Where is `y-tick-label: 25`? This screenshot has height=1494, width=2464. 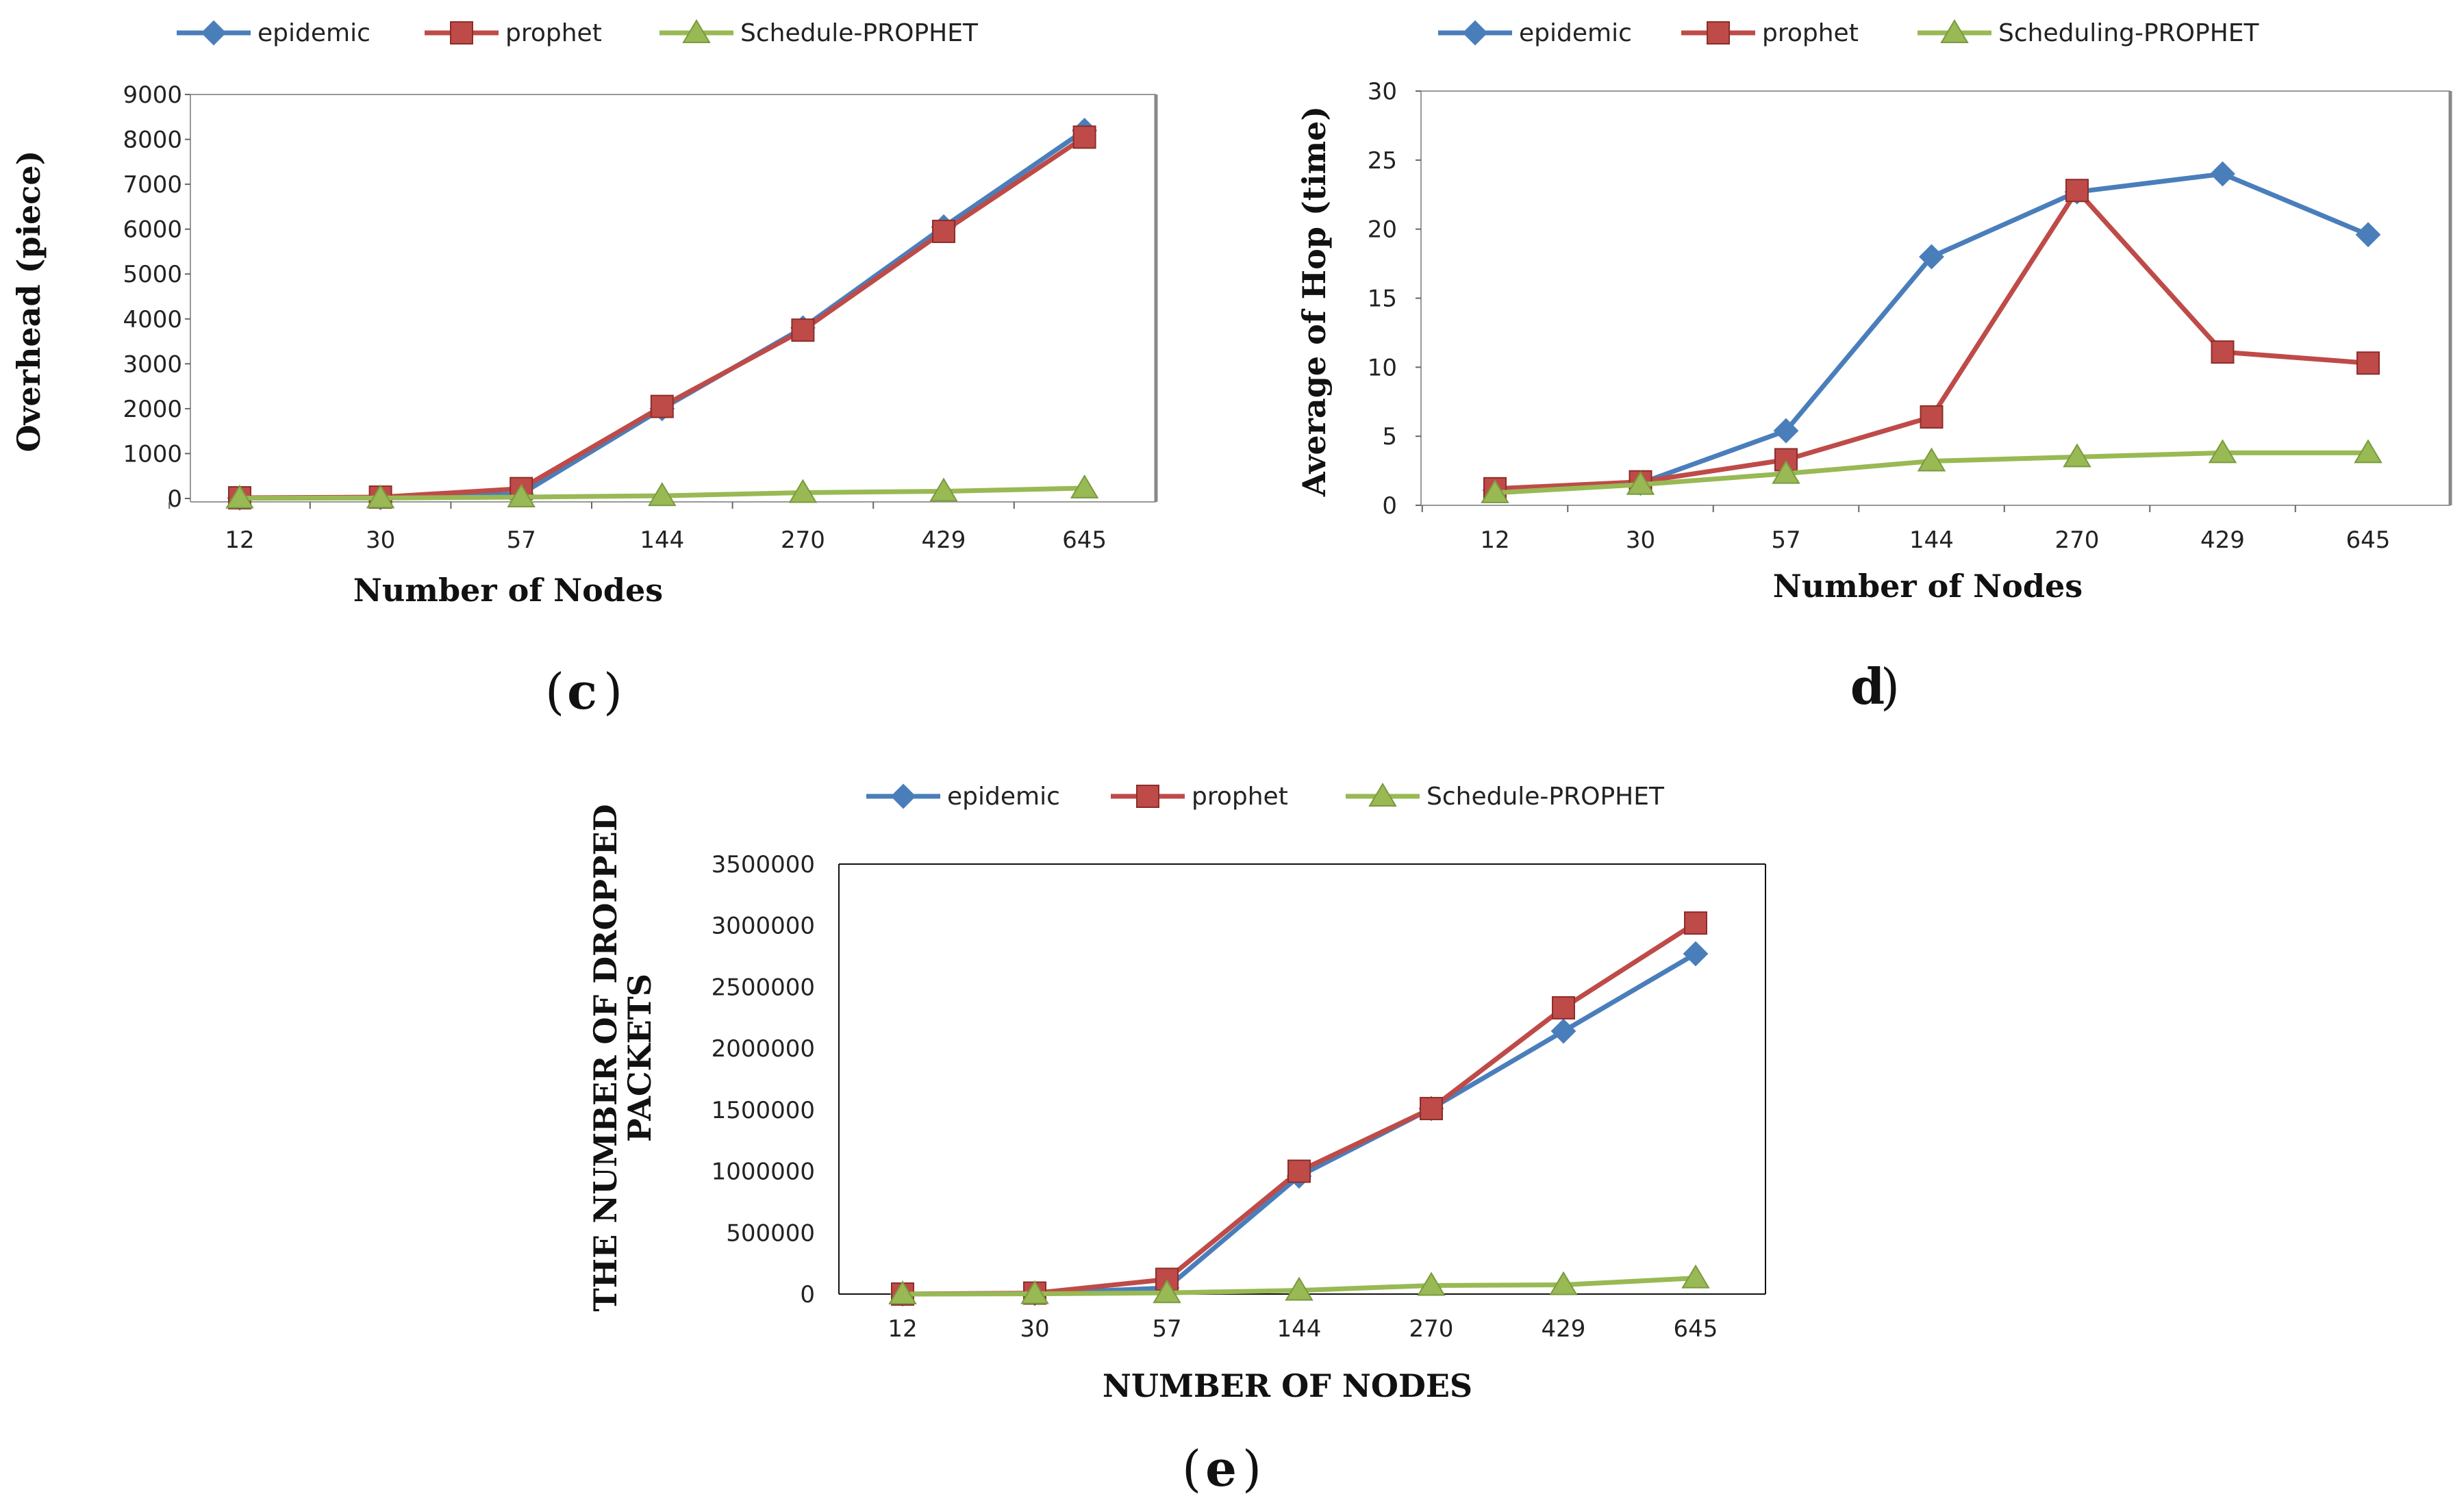 y-tick-label: 25 is located at coordinates (1382, 161).